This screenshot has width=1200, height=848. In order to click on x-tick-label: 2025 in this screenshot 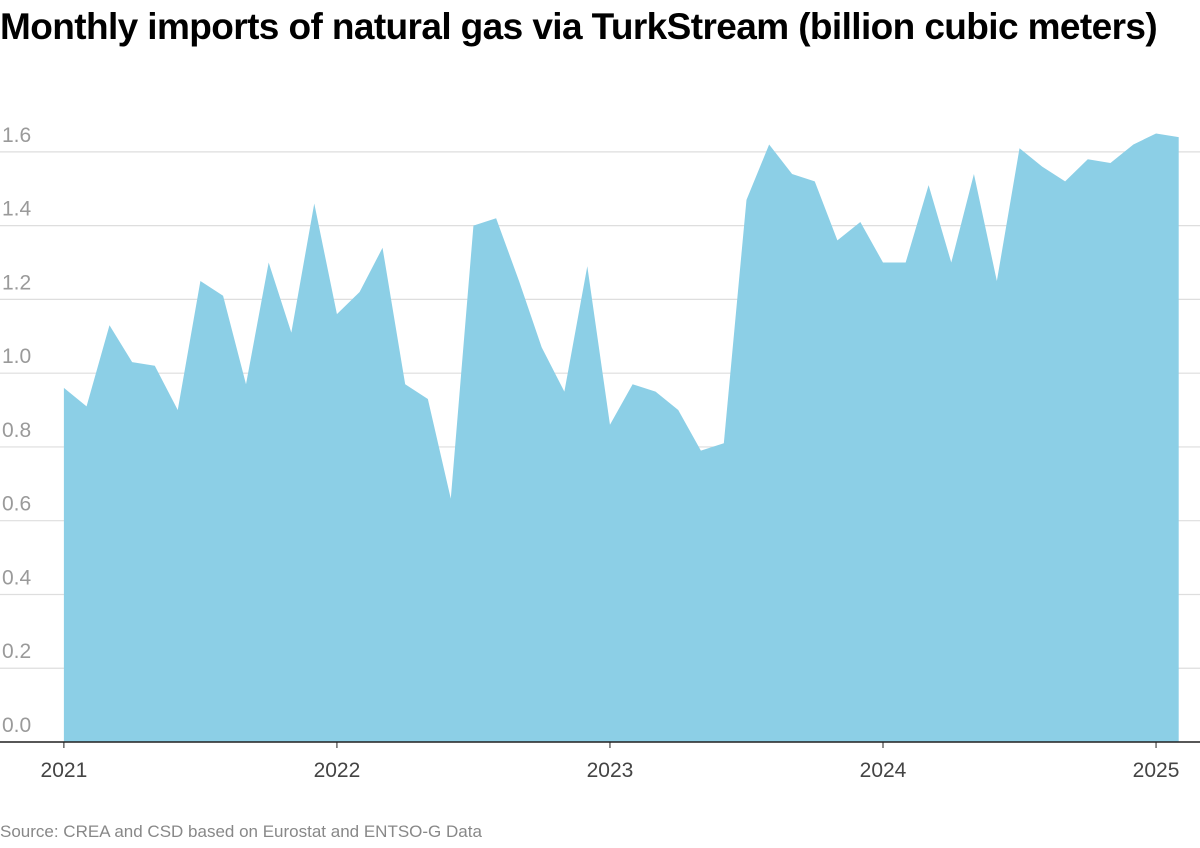, I will do `click(1156, 770)`.